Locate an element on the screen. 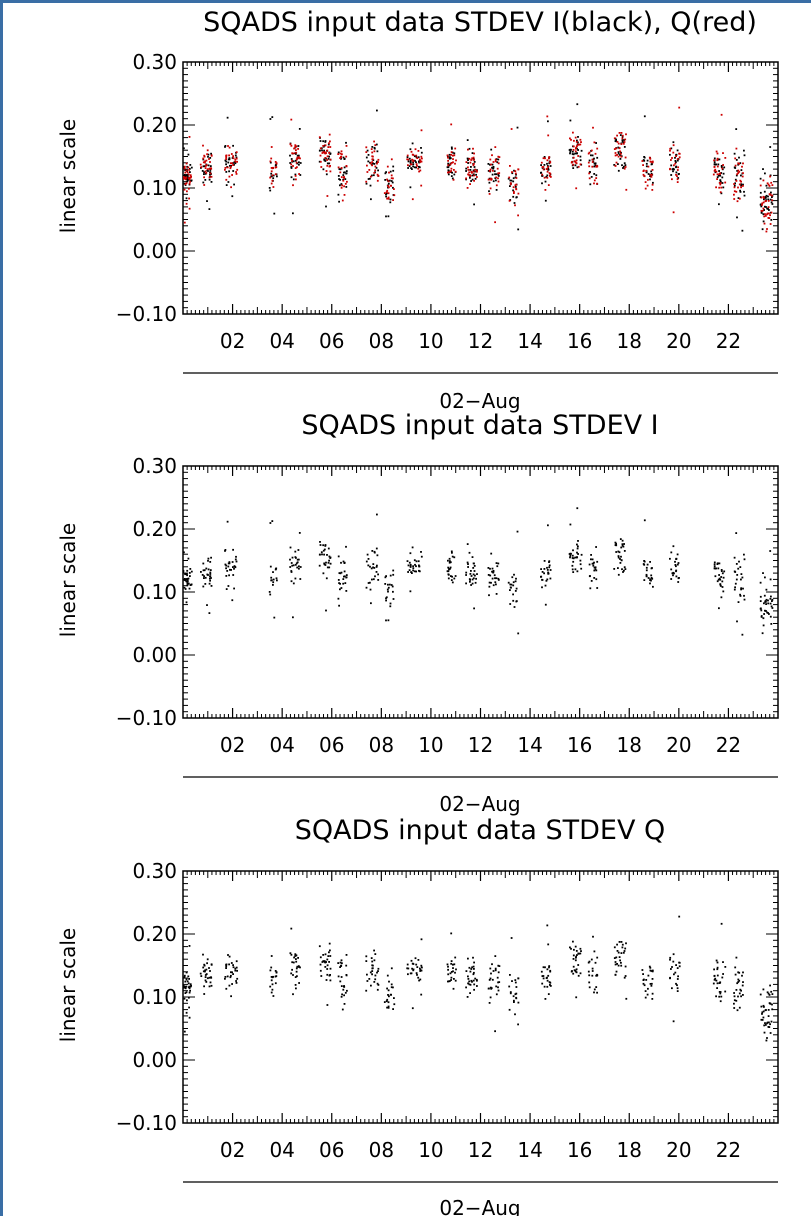 The width and height of the screenshot is (811, 1216). chart-2-y-tick-label: 0.00 is located at coordinates (154, 655).